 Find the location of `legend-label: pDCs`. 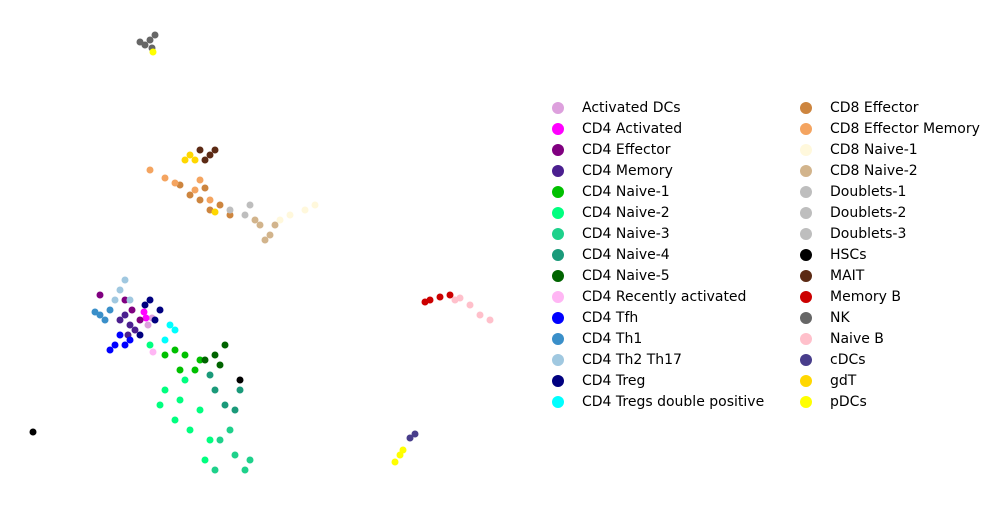

legend-label: pDCs is located at coordinates (848, 402).